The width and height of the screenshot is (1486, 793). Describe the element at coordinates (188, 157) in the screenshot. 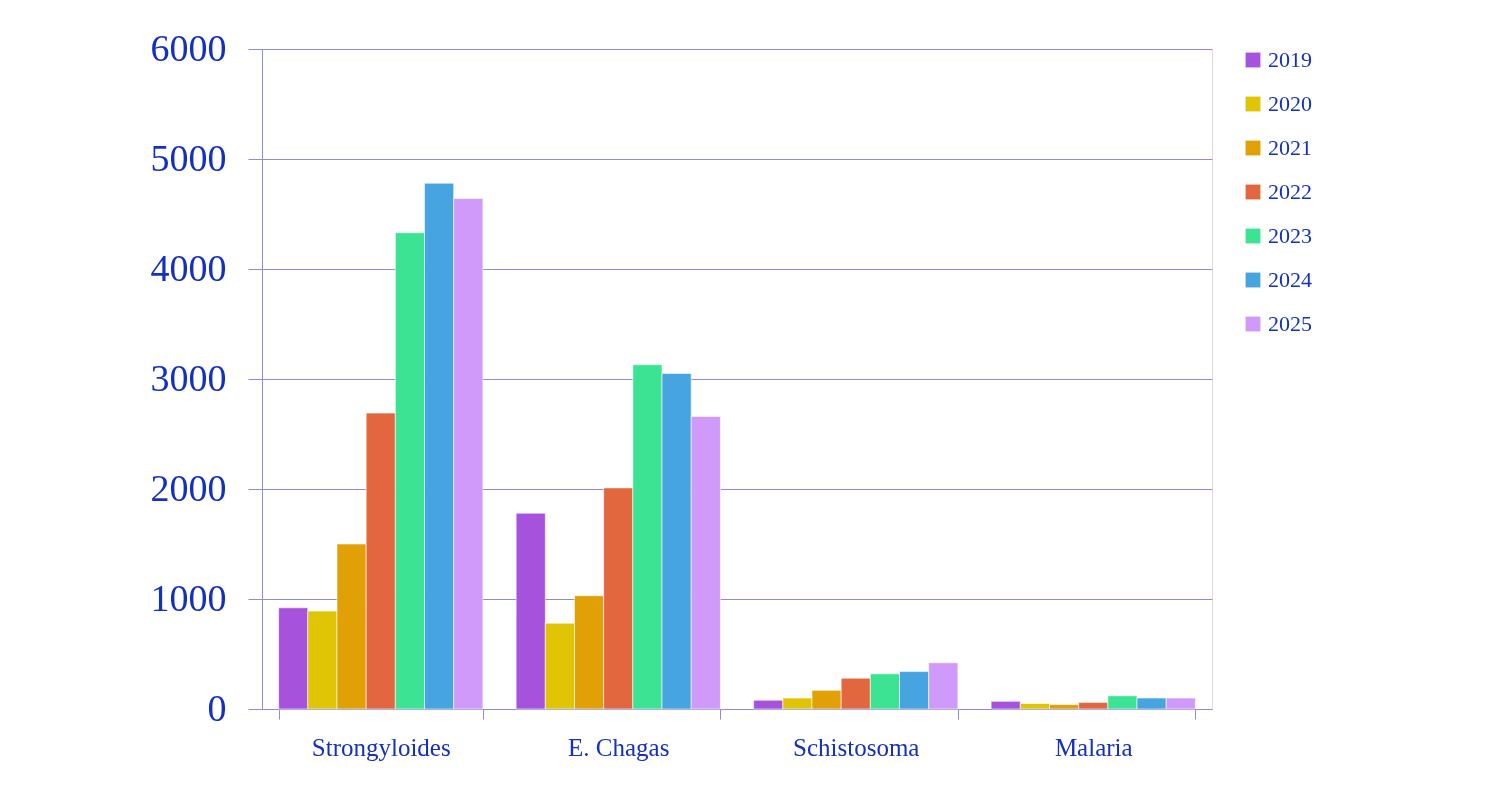

I see `y-tick-label: 5000` at that location.